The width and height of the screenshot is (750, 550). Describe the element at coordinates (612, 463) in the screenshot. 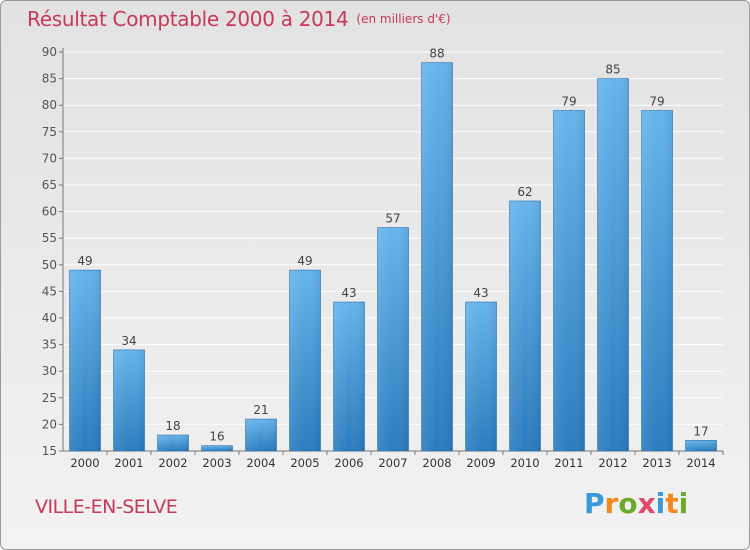

I see `x-tick-label: 2012` at that location.